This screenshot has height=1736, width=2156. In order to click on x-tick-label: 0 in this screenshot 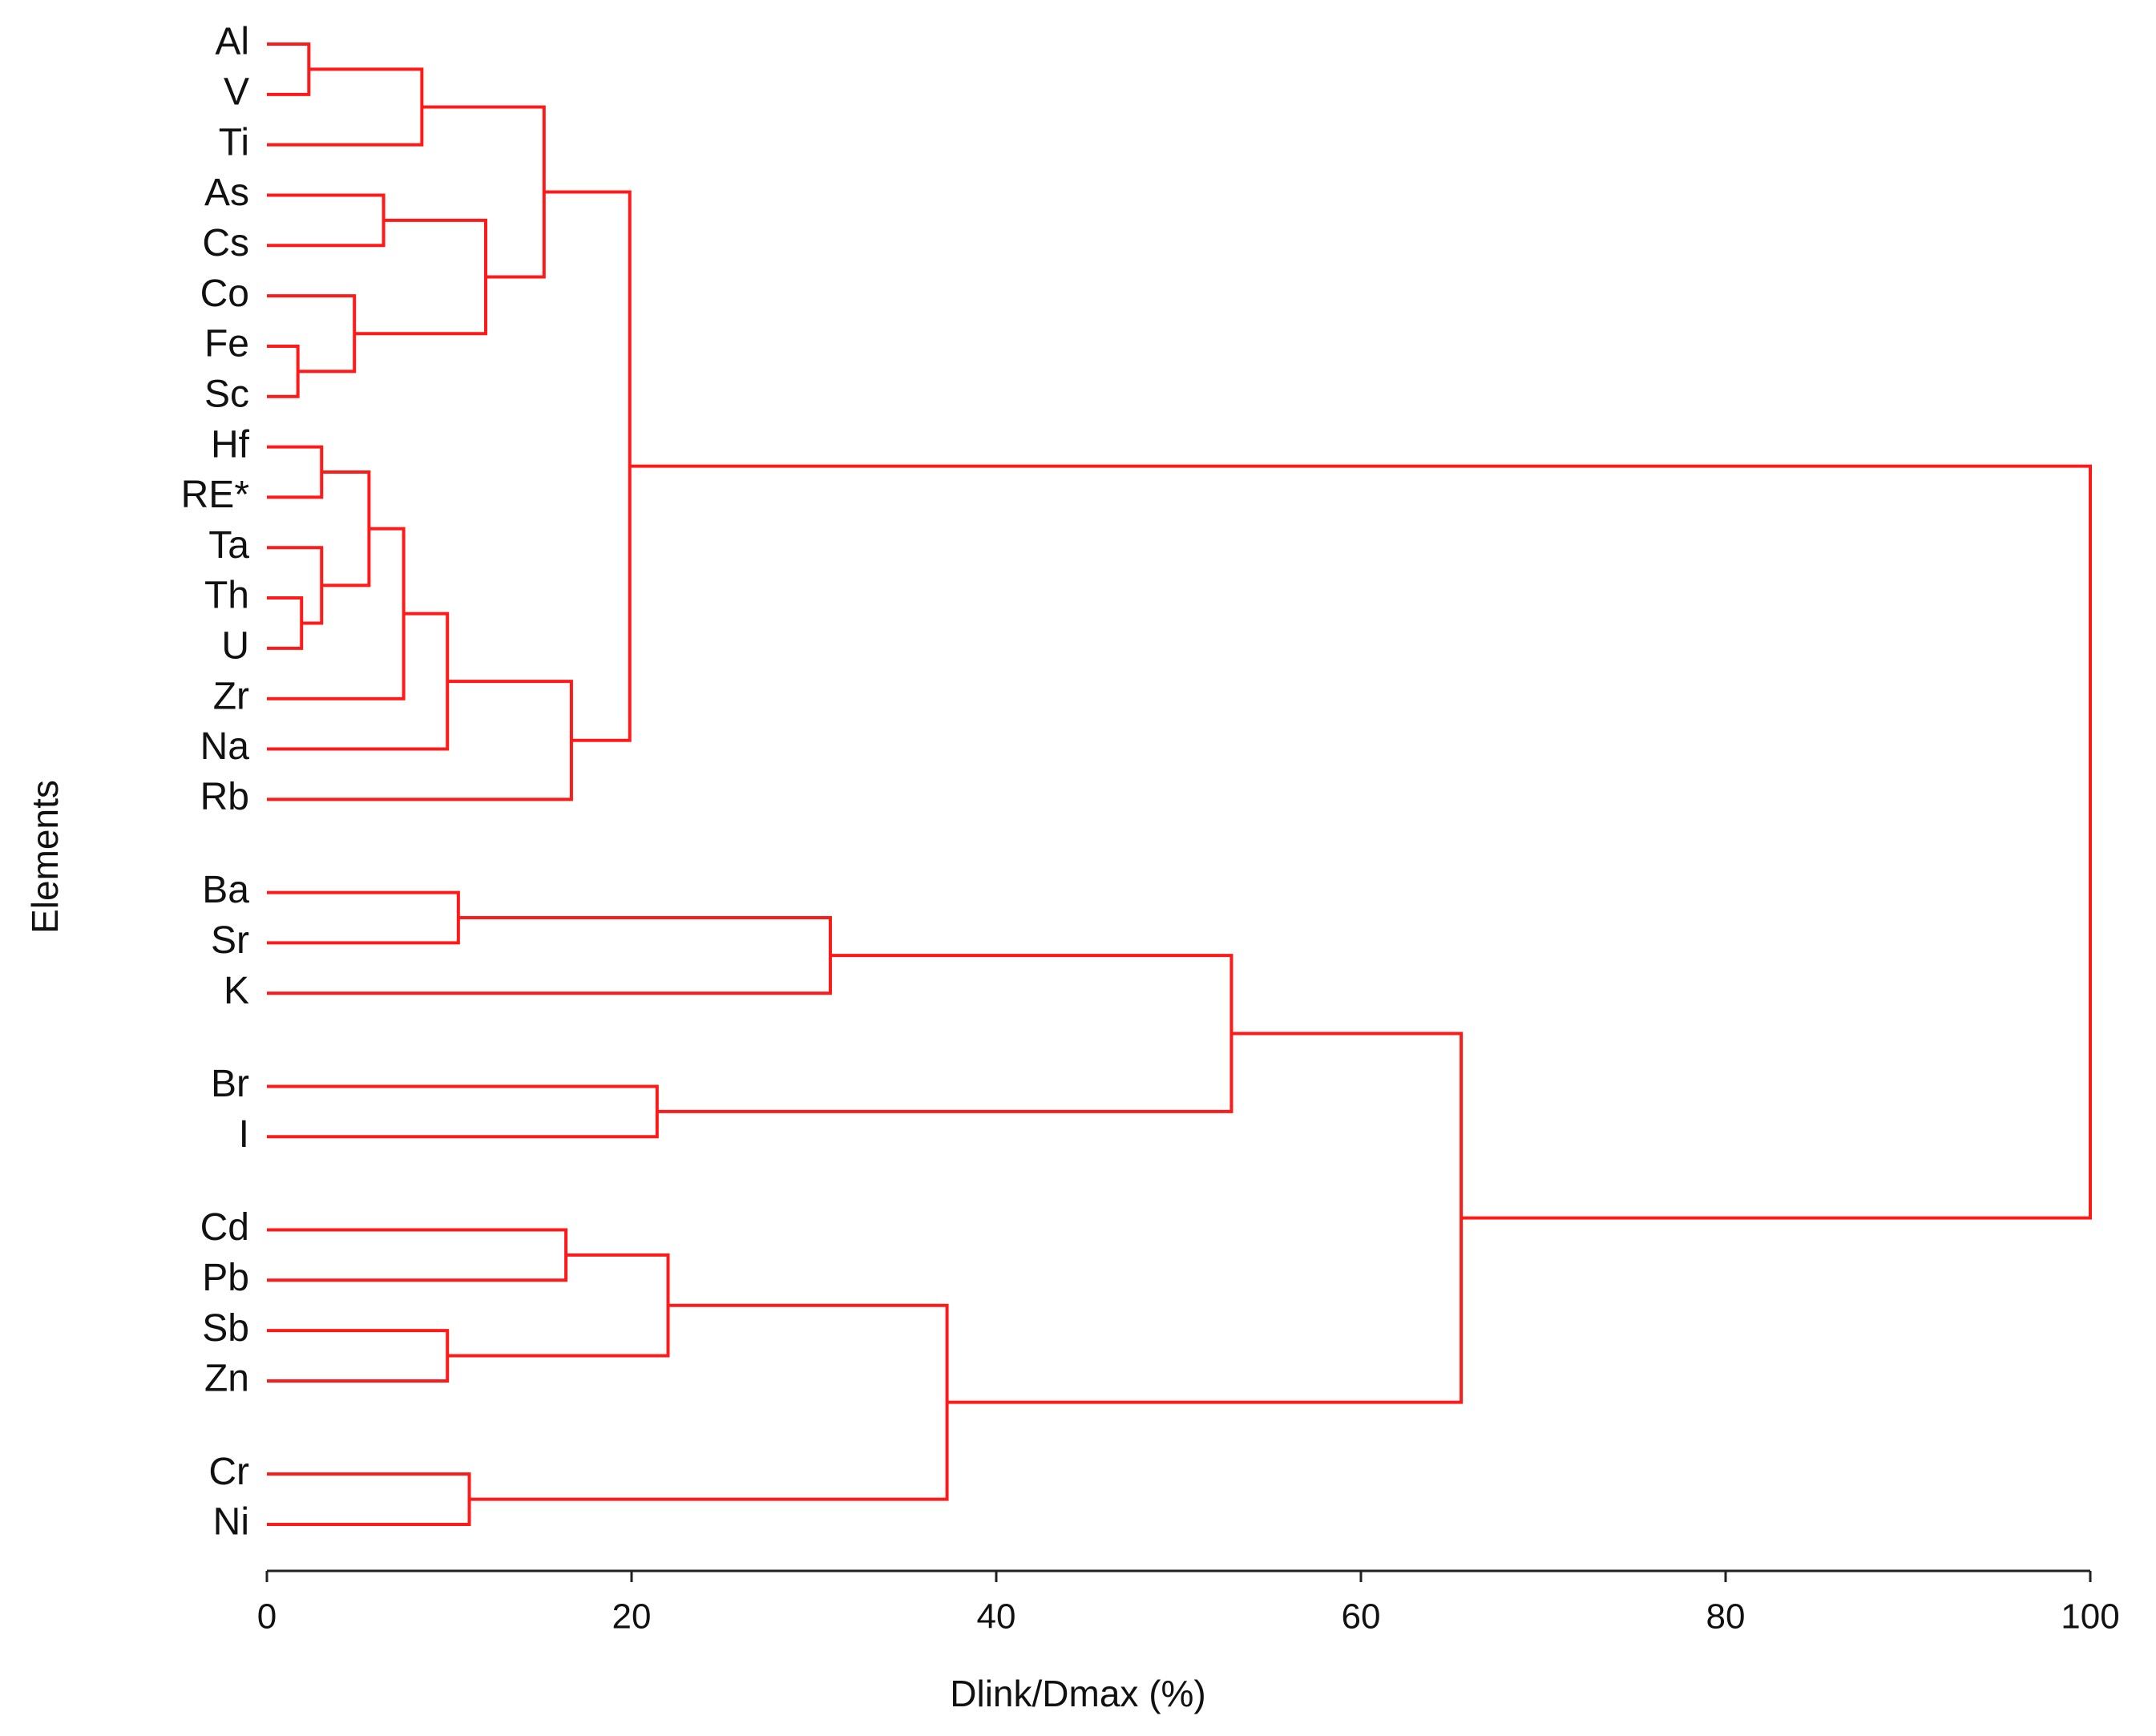, I will do `click(267, 1617)`.